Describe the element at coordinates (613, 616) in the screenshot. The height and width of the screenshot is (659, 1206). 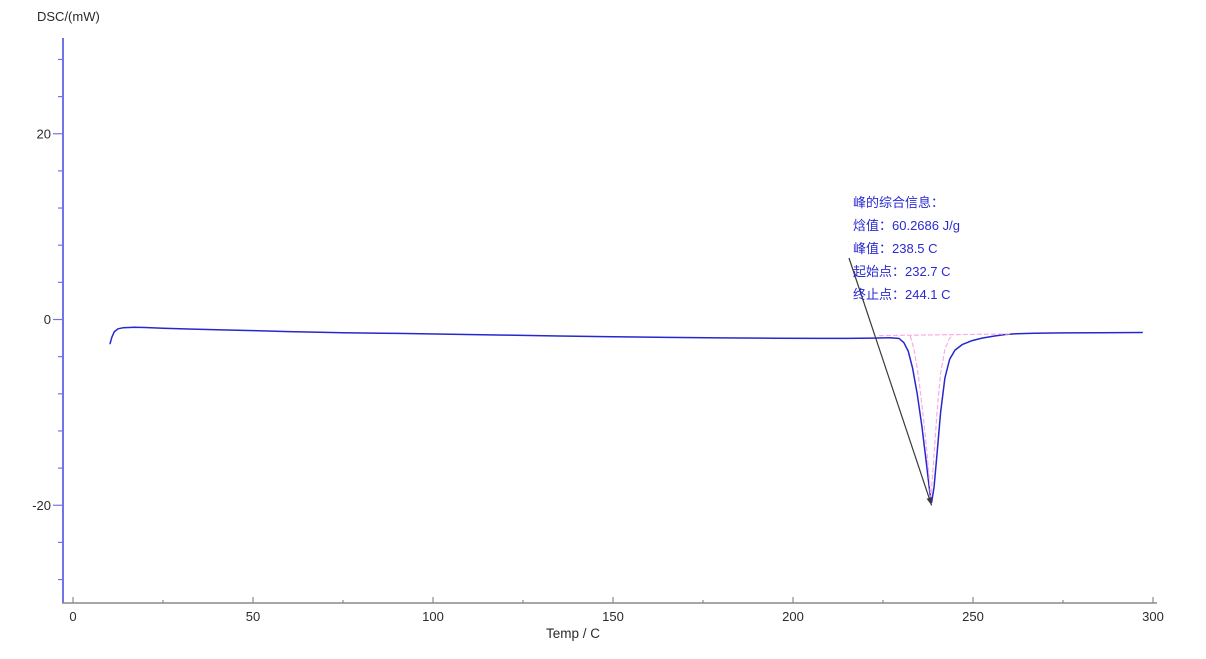
I see `x-tick-label-150: 150` at that location.